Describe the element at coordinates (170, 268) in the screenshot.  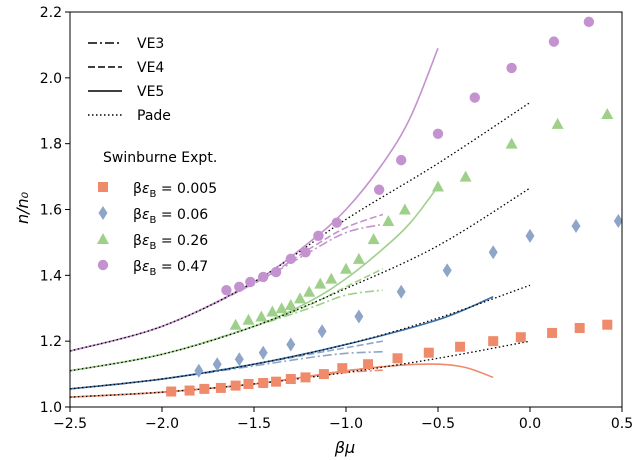
I see `legend-label-circle-series: βεB = 0.47` at that location.